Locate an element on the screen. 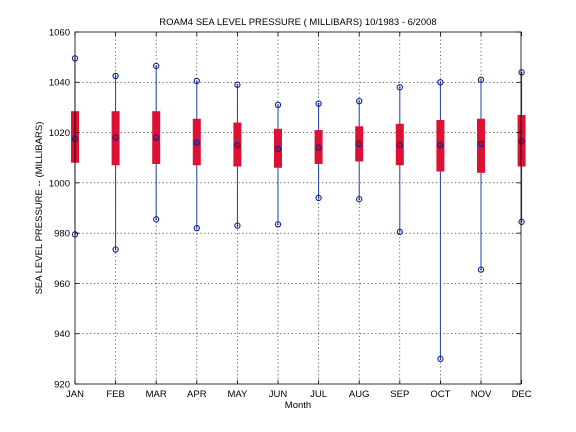 The image size is (576, 432). iqr-box is located at coordinates (481, 145).